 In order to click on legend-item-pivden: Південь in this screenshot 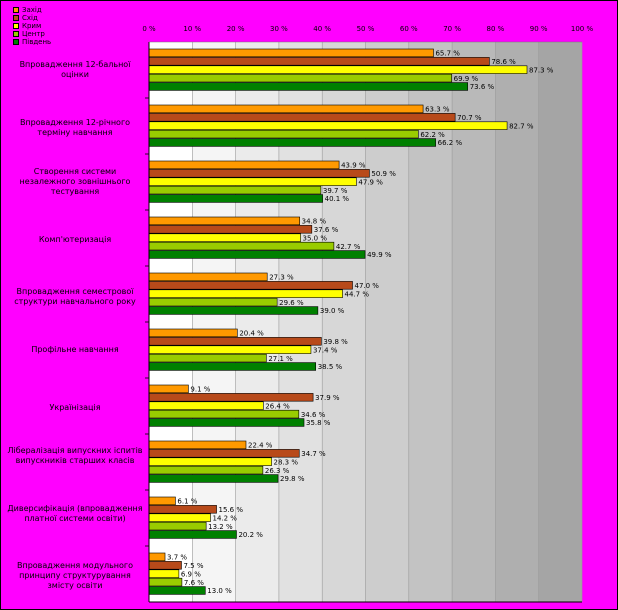, I will do `click(32, 42)`.